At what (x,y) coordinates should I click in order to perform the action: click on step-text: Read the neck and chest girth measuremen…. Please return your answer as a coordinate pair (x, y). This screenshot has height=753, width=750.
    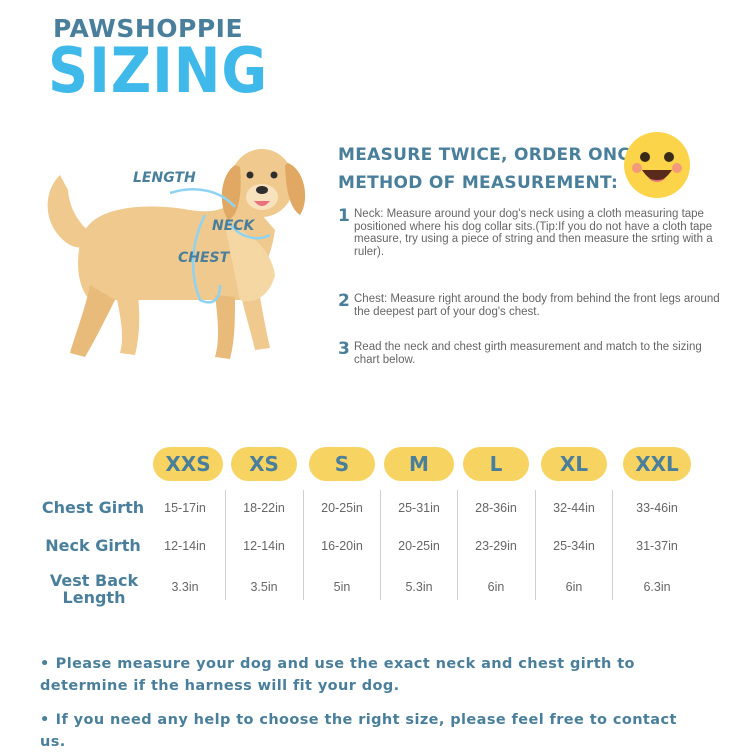
    Looking at the image, I should click on (528, 353).